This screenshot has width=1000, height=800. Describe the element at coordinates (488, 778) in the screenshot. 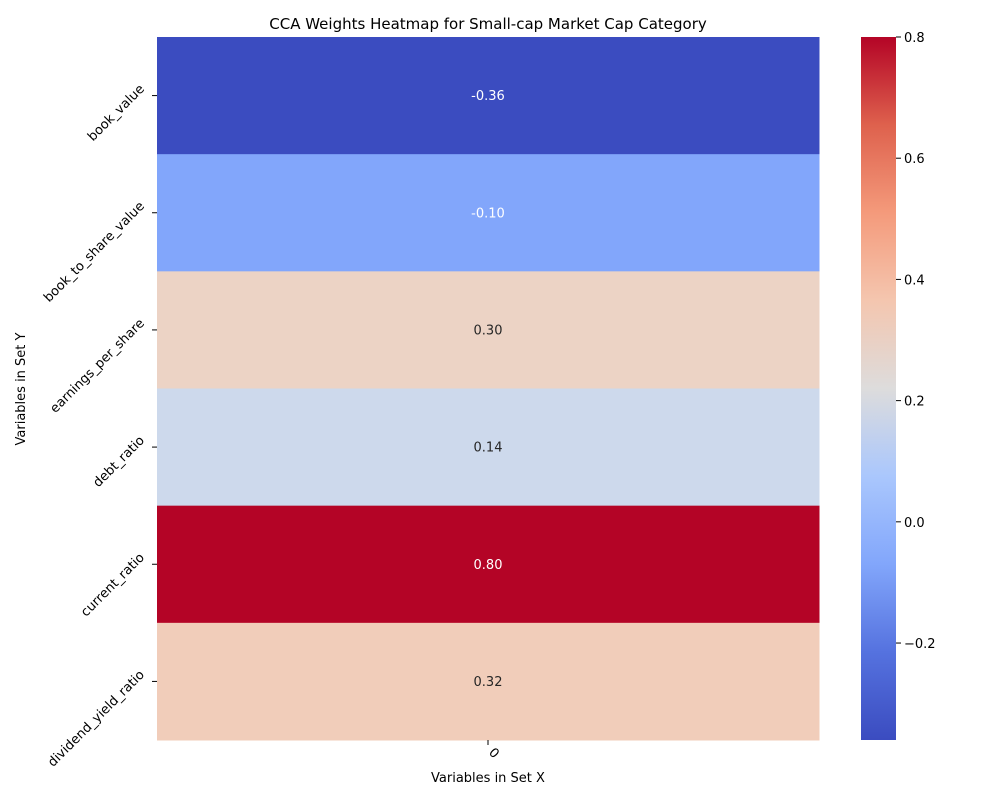

I see `x-axis-label: Variables in Set X` at that location.